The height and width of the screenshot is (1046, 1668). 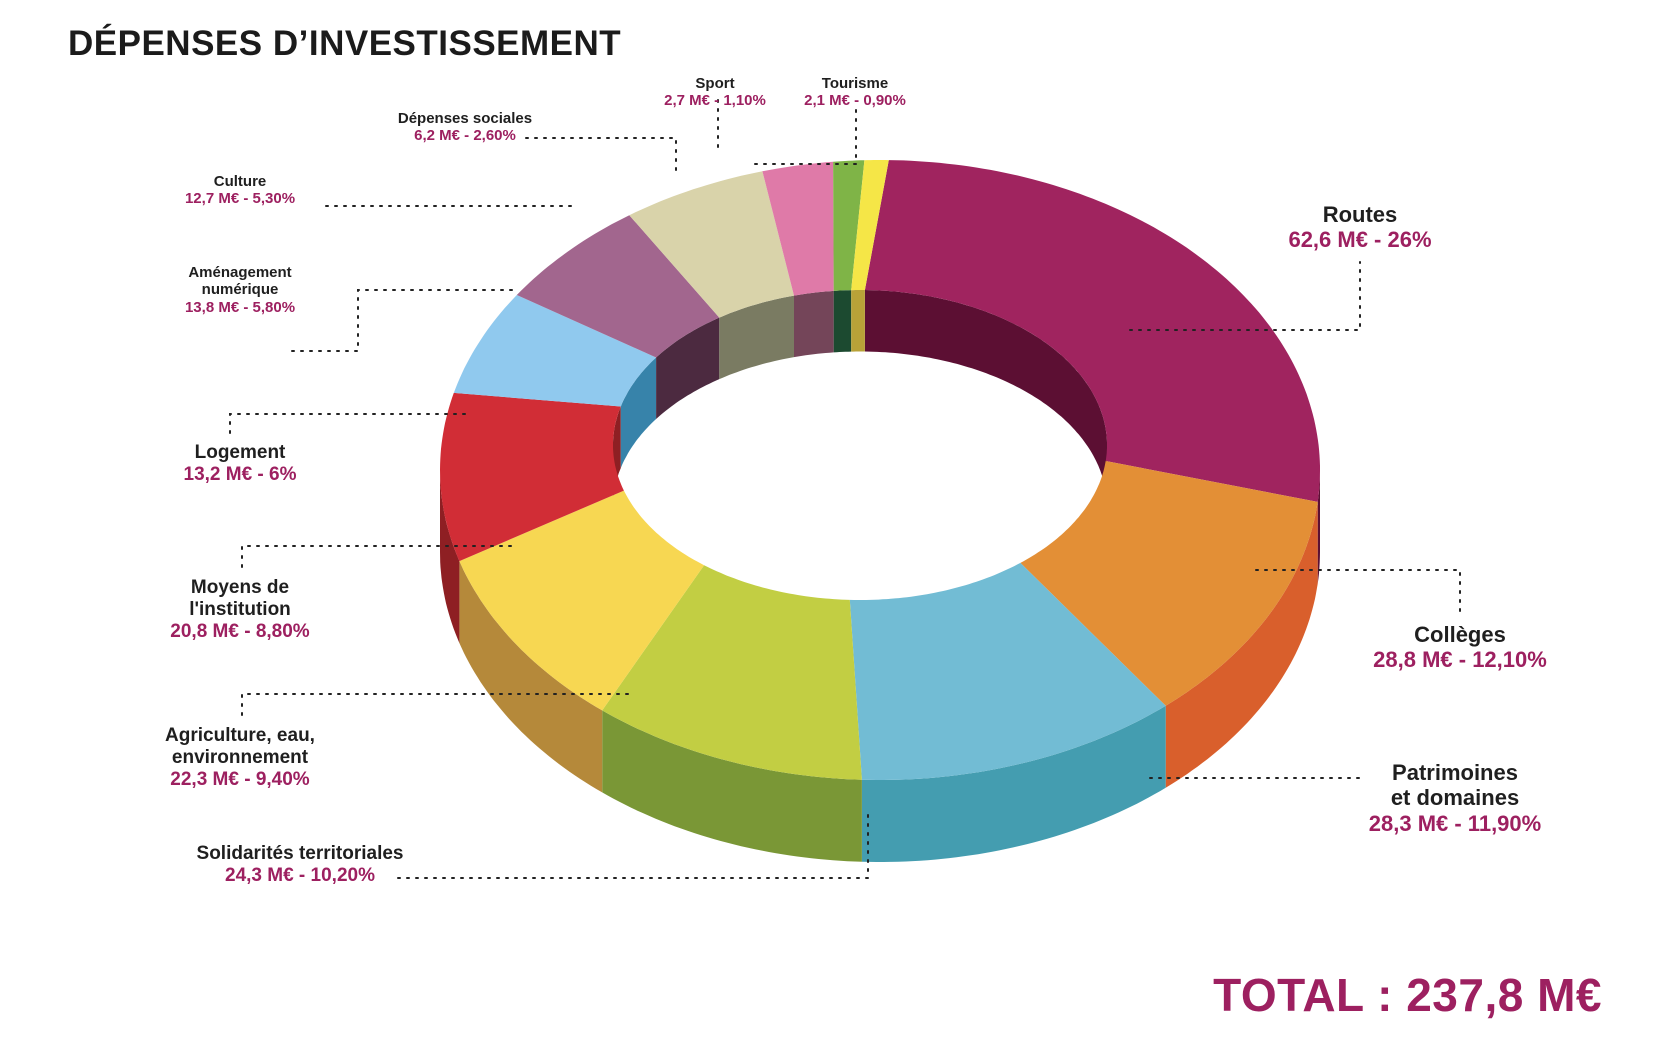 What do you see at coordinates (240, 463) in the screenshot?
I see `label-logement: Logement 13,2 M€ - 6%` at bounding box center [240, 463].